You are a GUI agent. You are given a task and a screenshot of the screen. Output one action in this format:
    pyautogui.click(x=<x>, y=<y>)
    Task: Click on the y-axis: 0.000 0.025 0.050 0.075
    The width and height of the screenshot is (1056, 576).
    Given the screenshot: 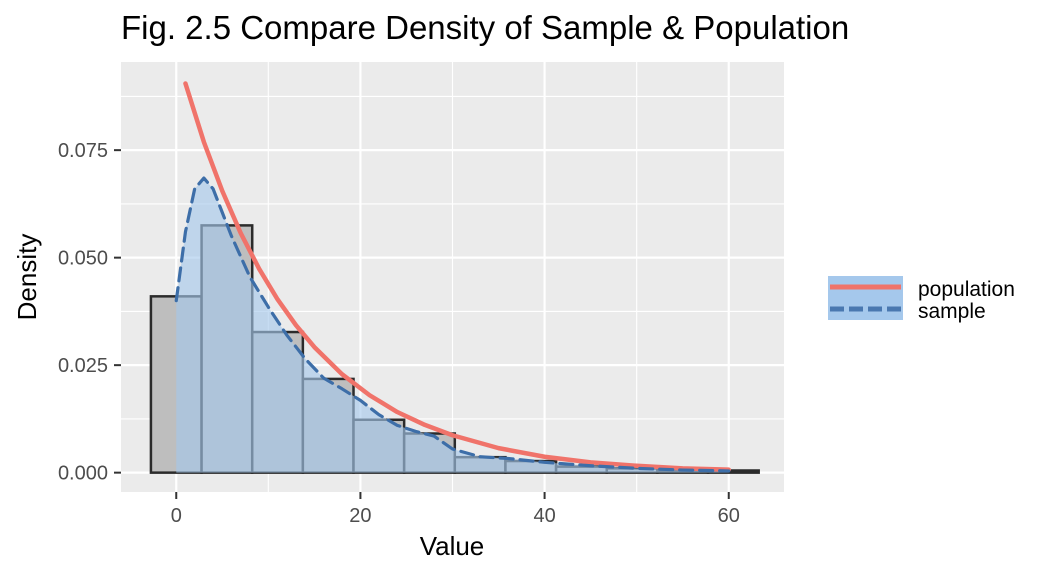 What is the action you would take?
    pyautogui.click(x=89, y=312)
    